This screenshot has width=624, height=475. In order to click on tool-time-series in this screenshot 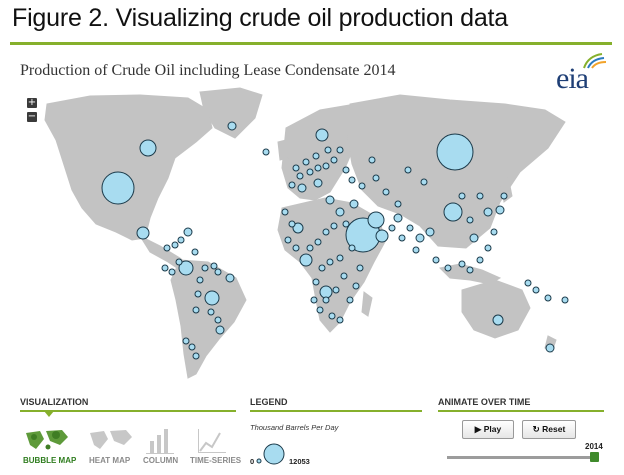, I will do `click(217, 445)`.